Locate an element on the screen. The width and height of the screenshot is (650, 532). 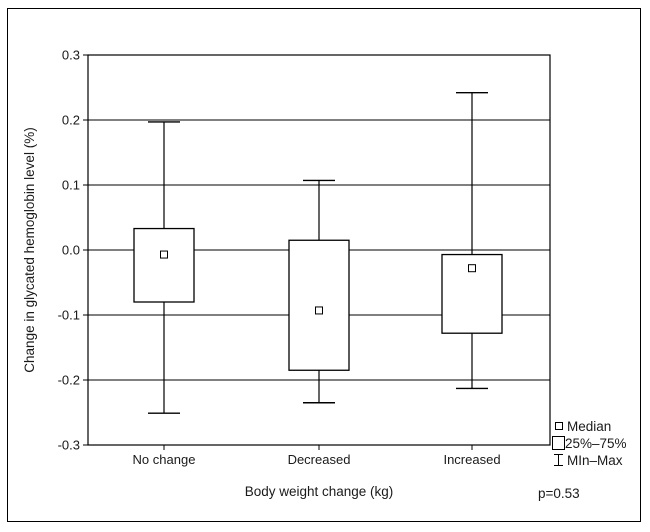
y-tick-label: 0.3 is located at coordinates (71, 55).